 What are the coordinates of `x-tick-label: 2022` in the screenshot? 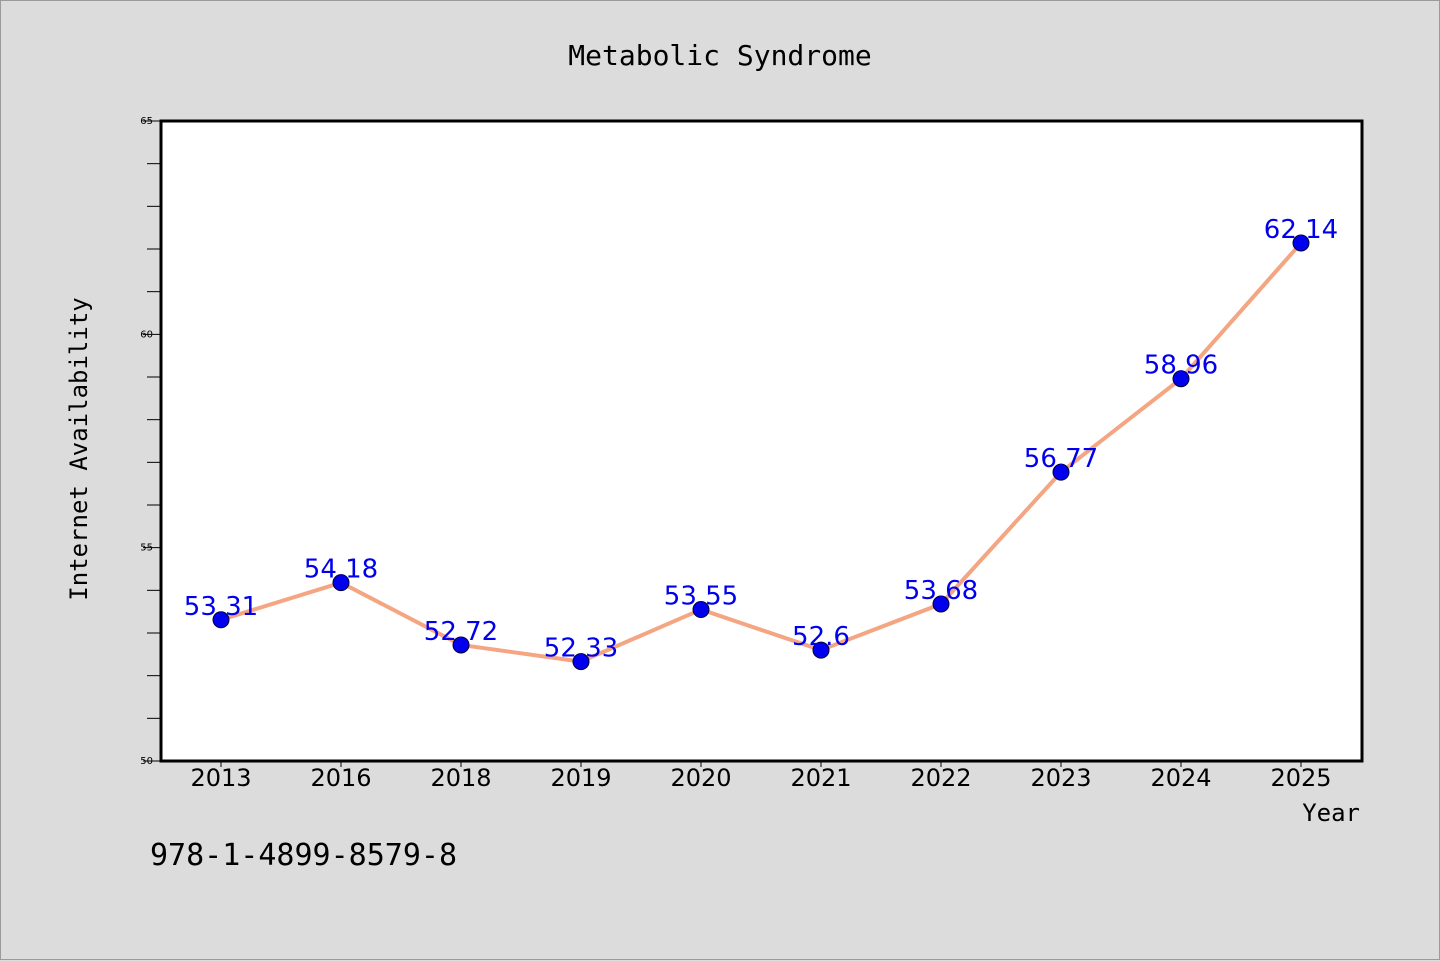 It's located at (940, 778).